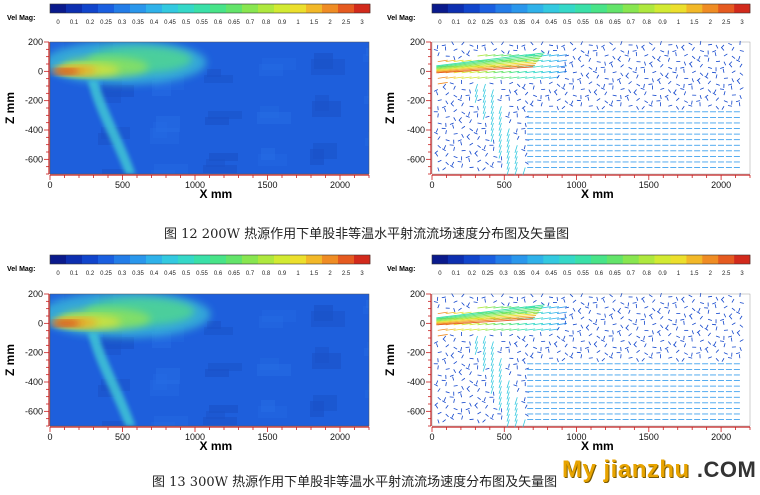 The image size is (760, 495). What do you see at coordinates (10, 108) in the screenshot?
I see `y-axis-title: Z mm` at bounding box center [10, 108].